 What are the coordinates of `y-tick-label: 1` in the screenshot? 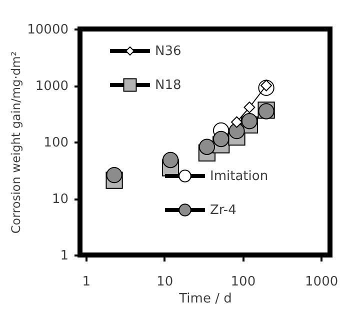 It's located at (64, 256).